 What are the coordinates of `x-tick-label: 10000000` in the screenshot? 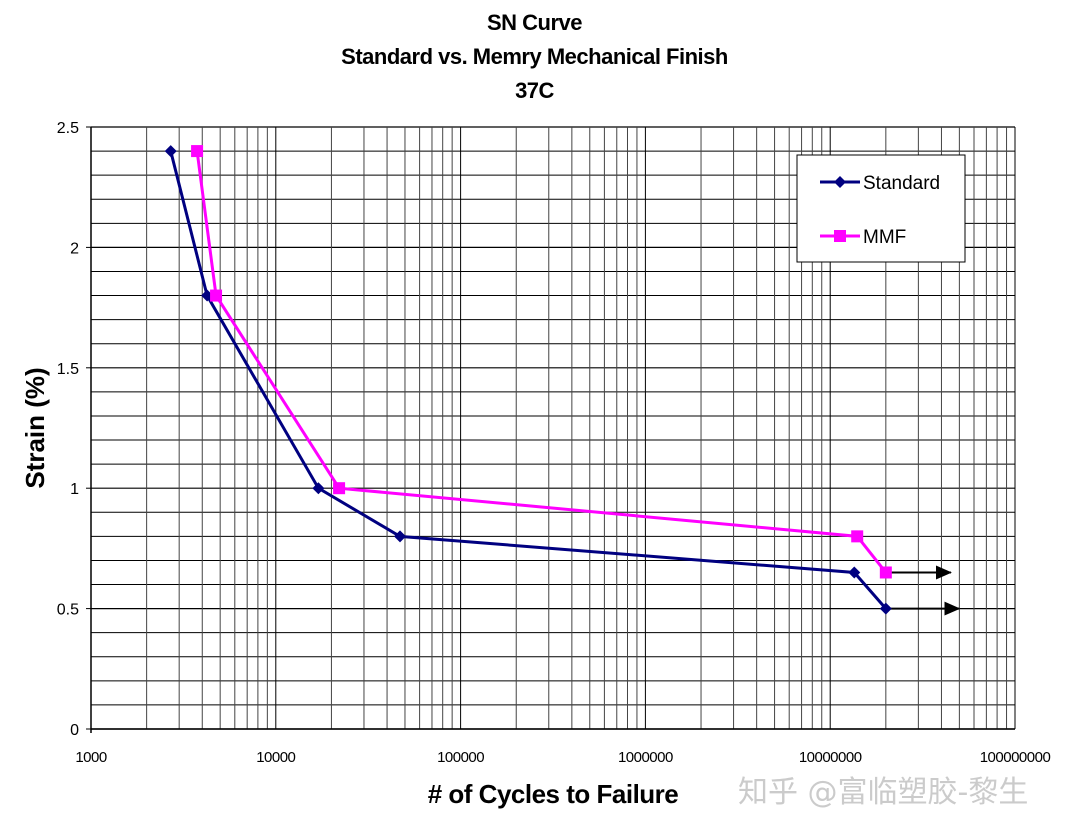 It's located at (830, 757).